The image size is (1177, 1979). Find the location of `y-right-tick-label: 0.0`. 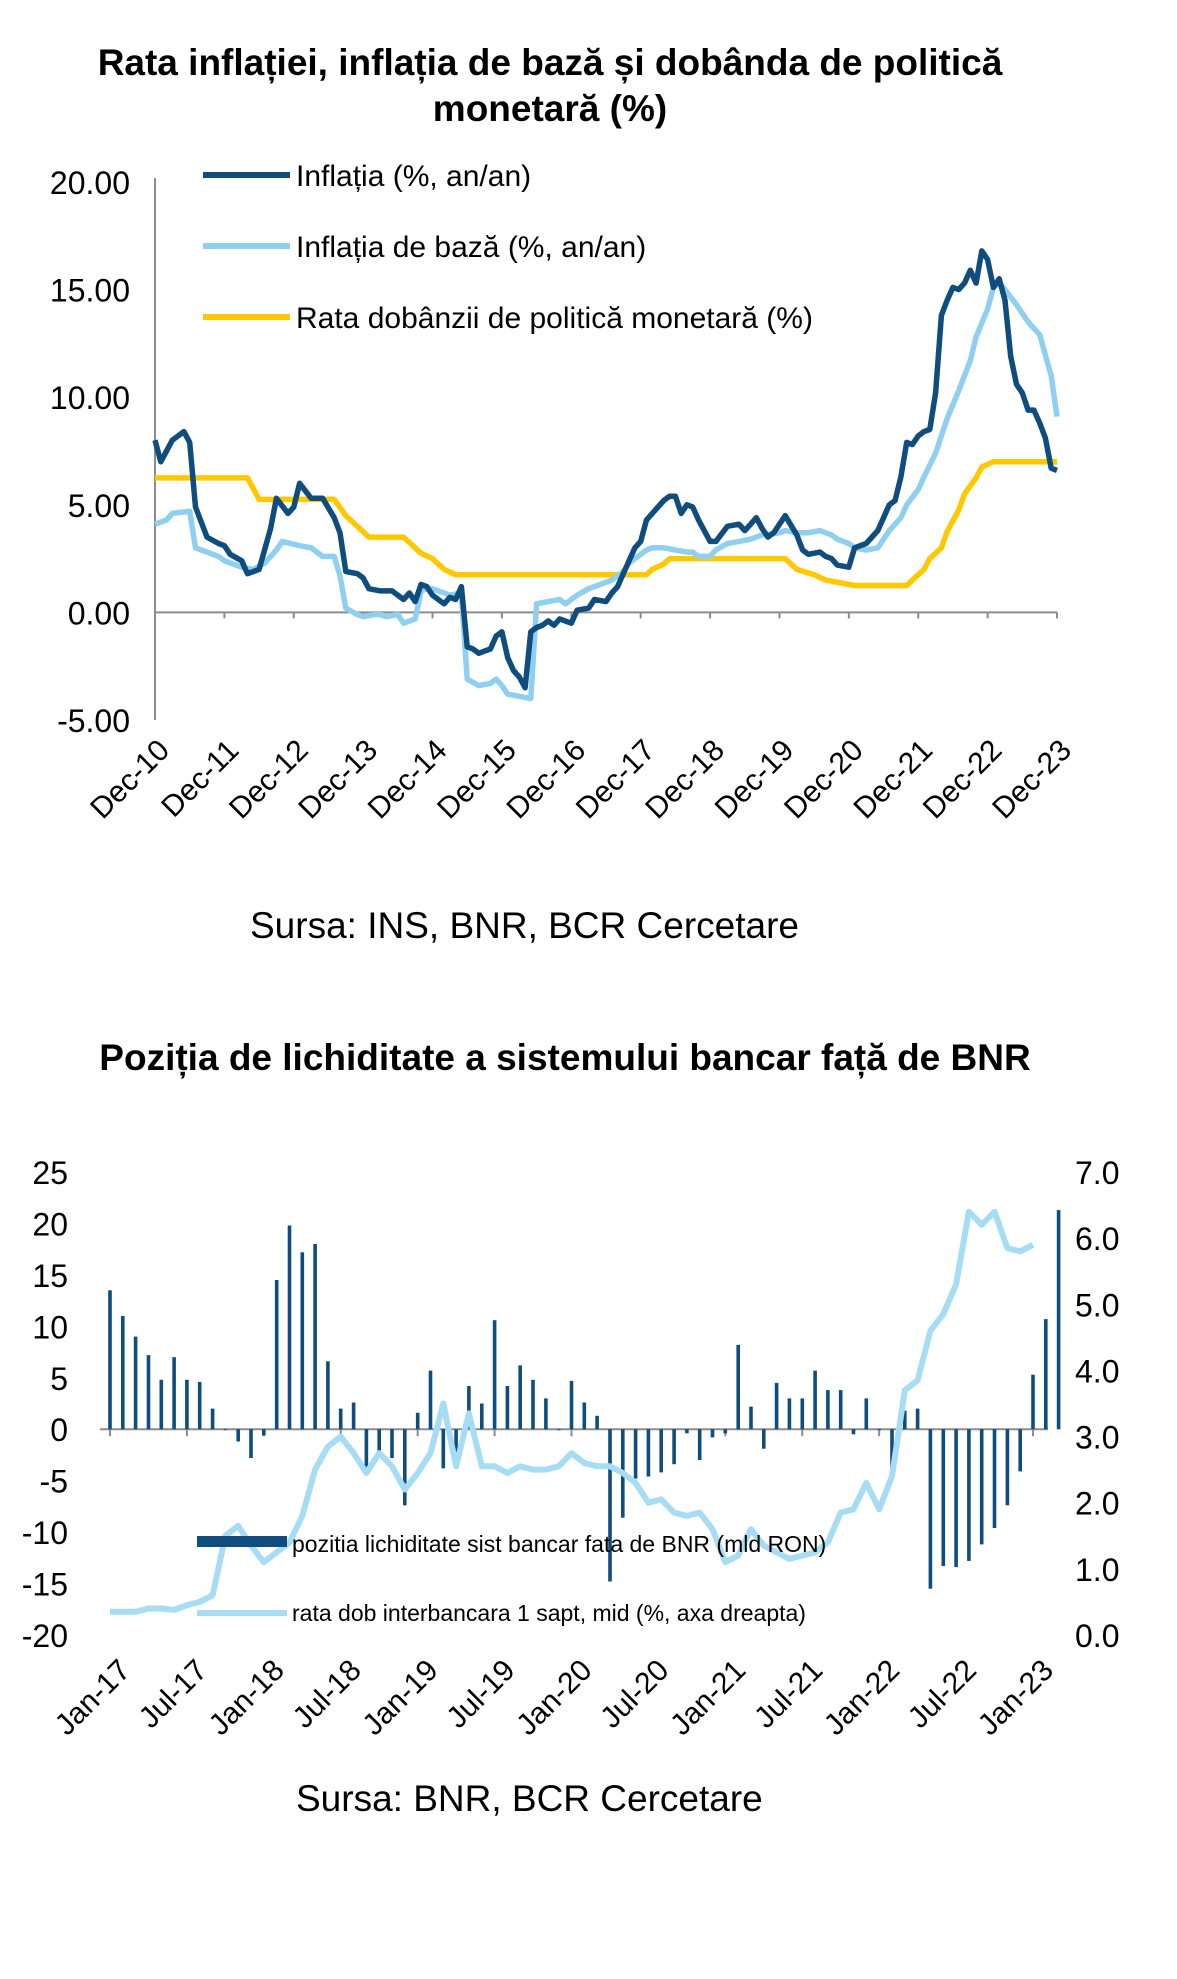

y-right-tick-label: 0.0 is located at coordinates (1097, 1636).